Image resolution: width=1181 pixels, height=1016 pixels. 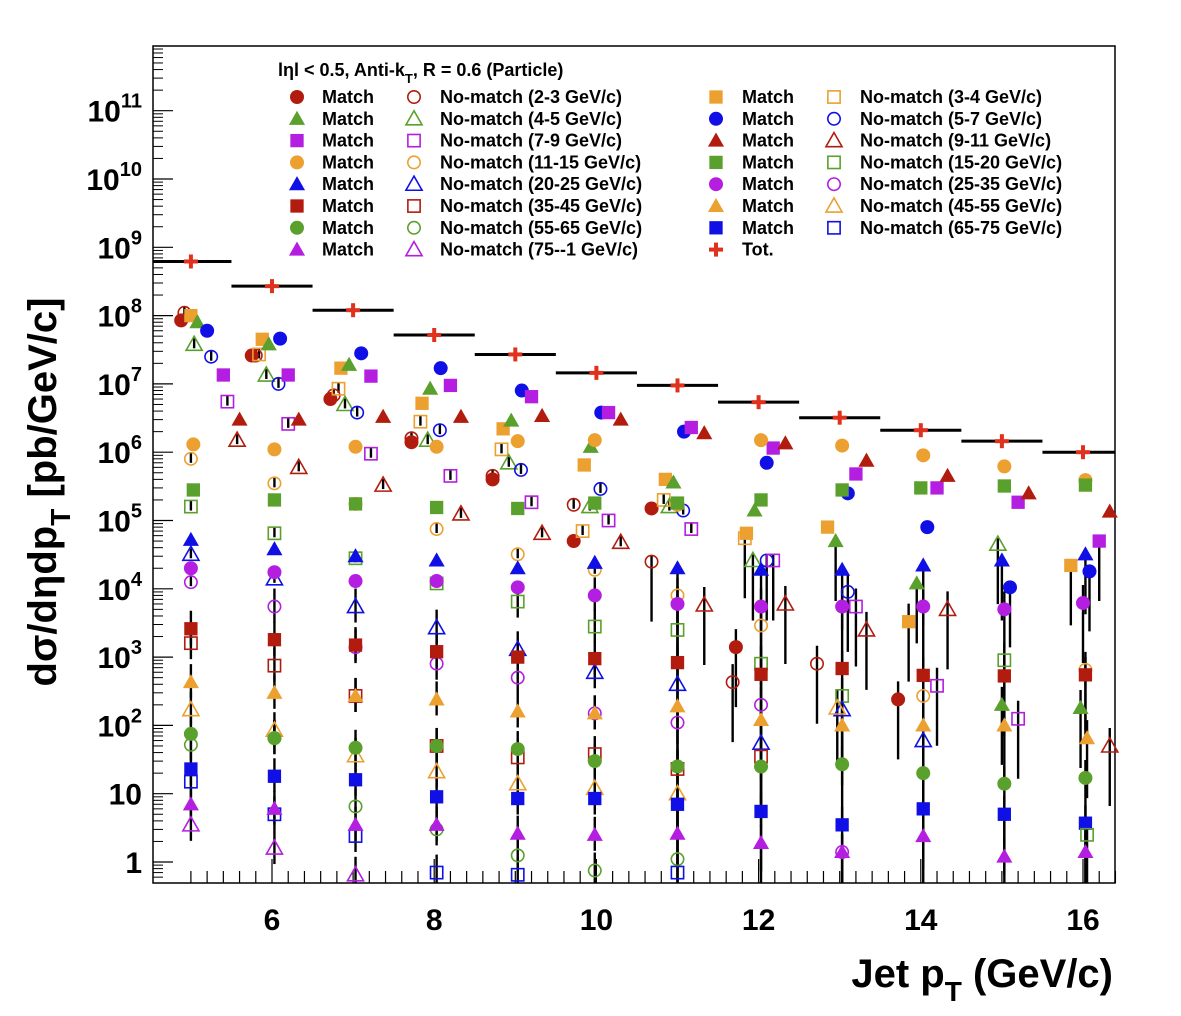 I want to click on legend-label: No-match (5-7 GeV/c), so click(x=951, y=119).